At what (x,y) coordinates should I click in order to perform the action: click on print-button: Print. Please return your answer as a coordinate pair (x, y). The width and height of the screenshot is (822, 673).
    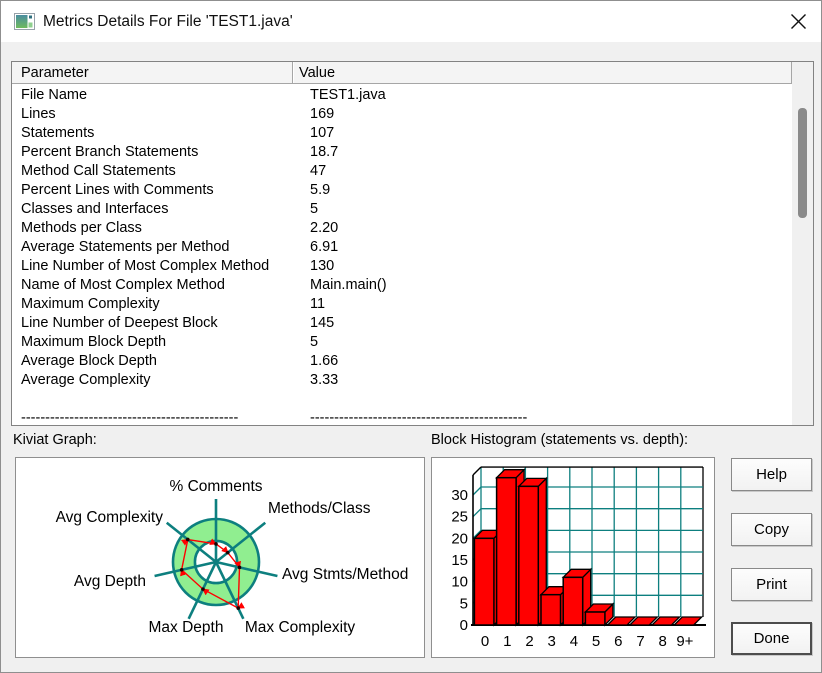
    Looking at the image, I should click on (771, 584).